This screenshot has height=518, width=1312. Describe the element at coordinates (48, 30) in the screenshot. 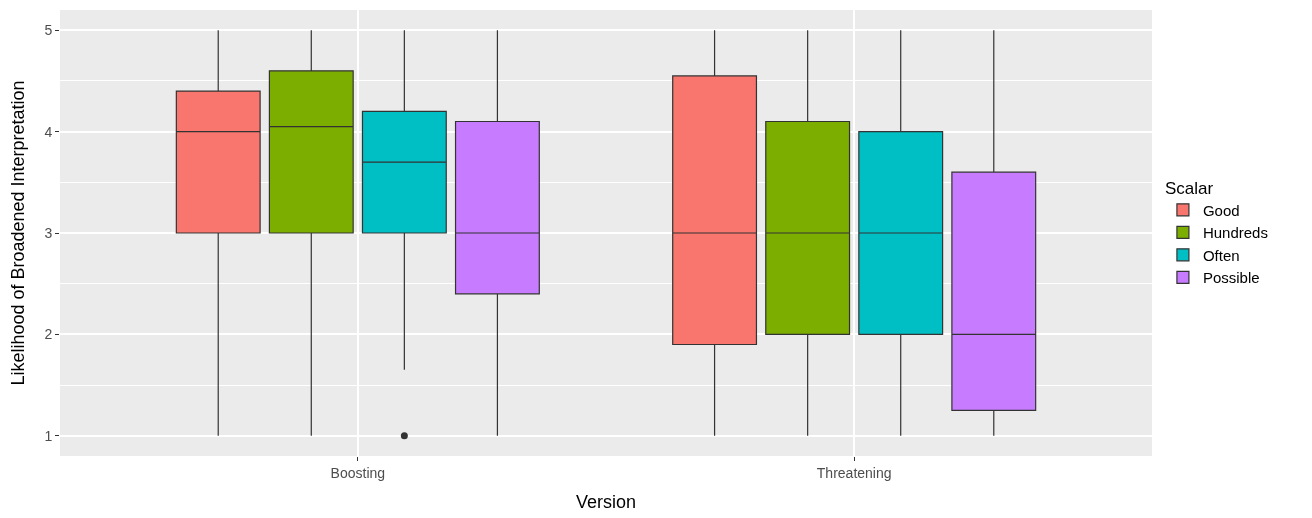

I see `y-tick-label: 5` at that location.